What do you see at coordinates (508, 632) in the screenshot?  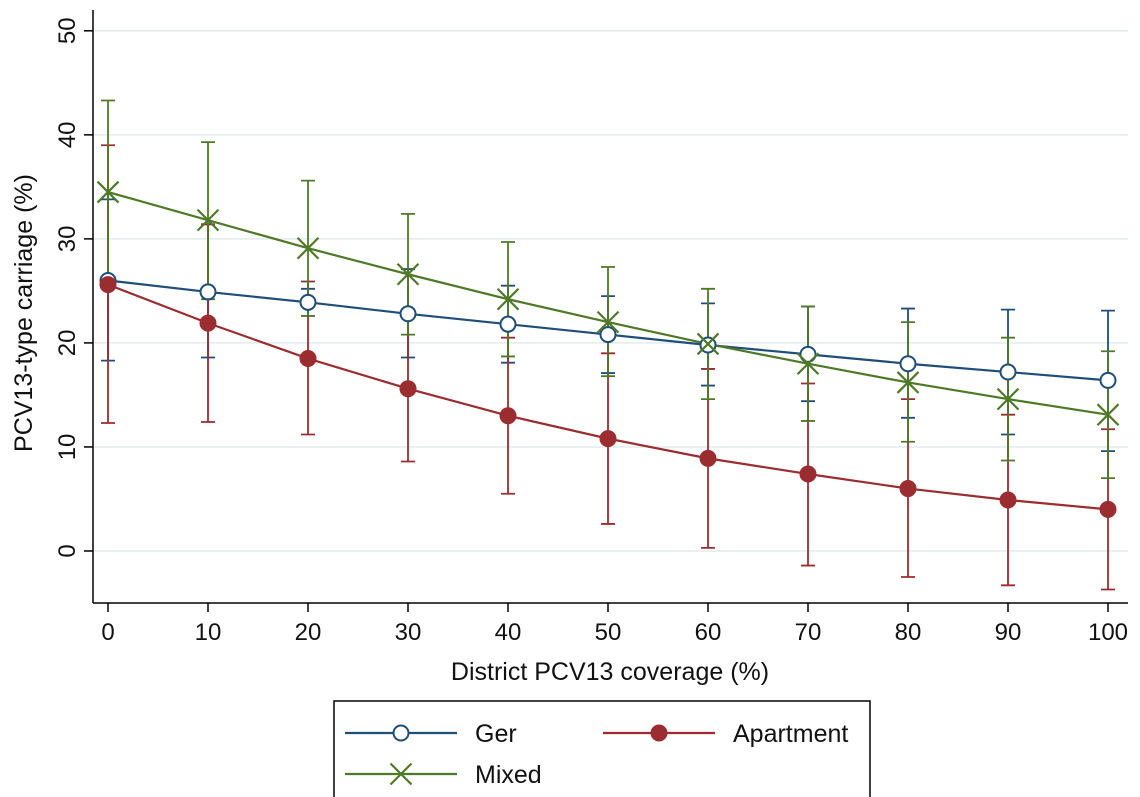 I see `x-tick-label: 40` at bounding box center [508, 632].